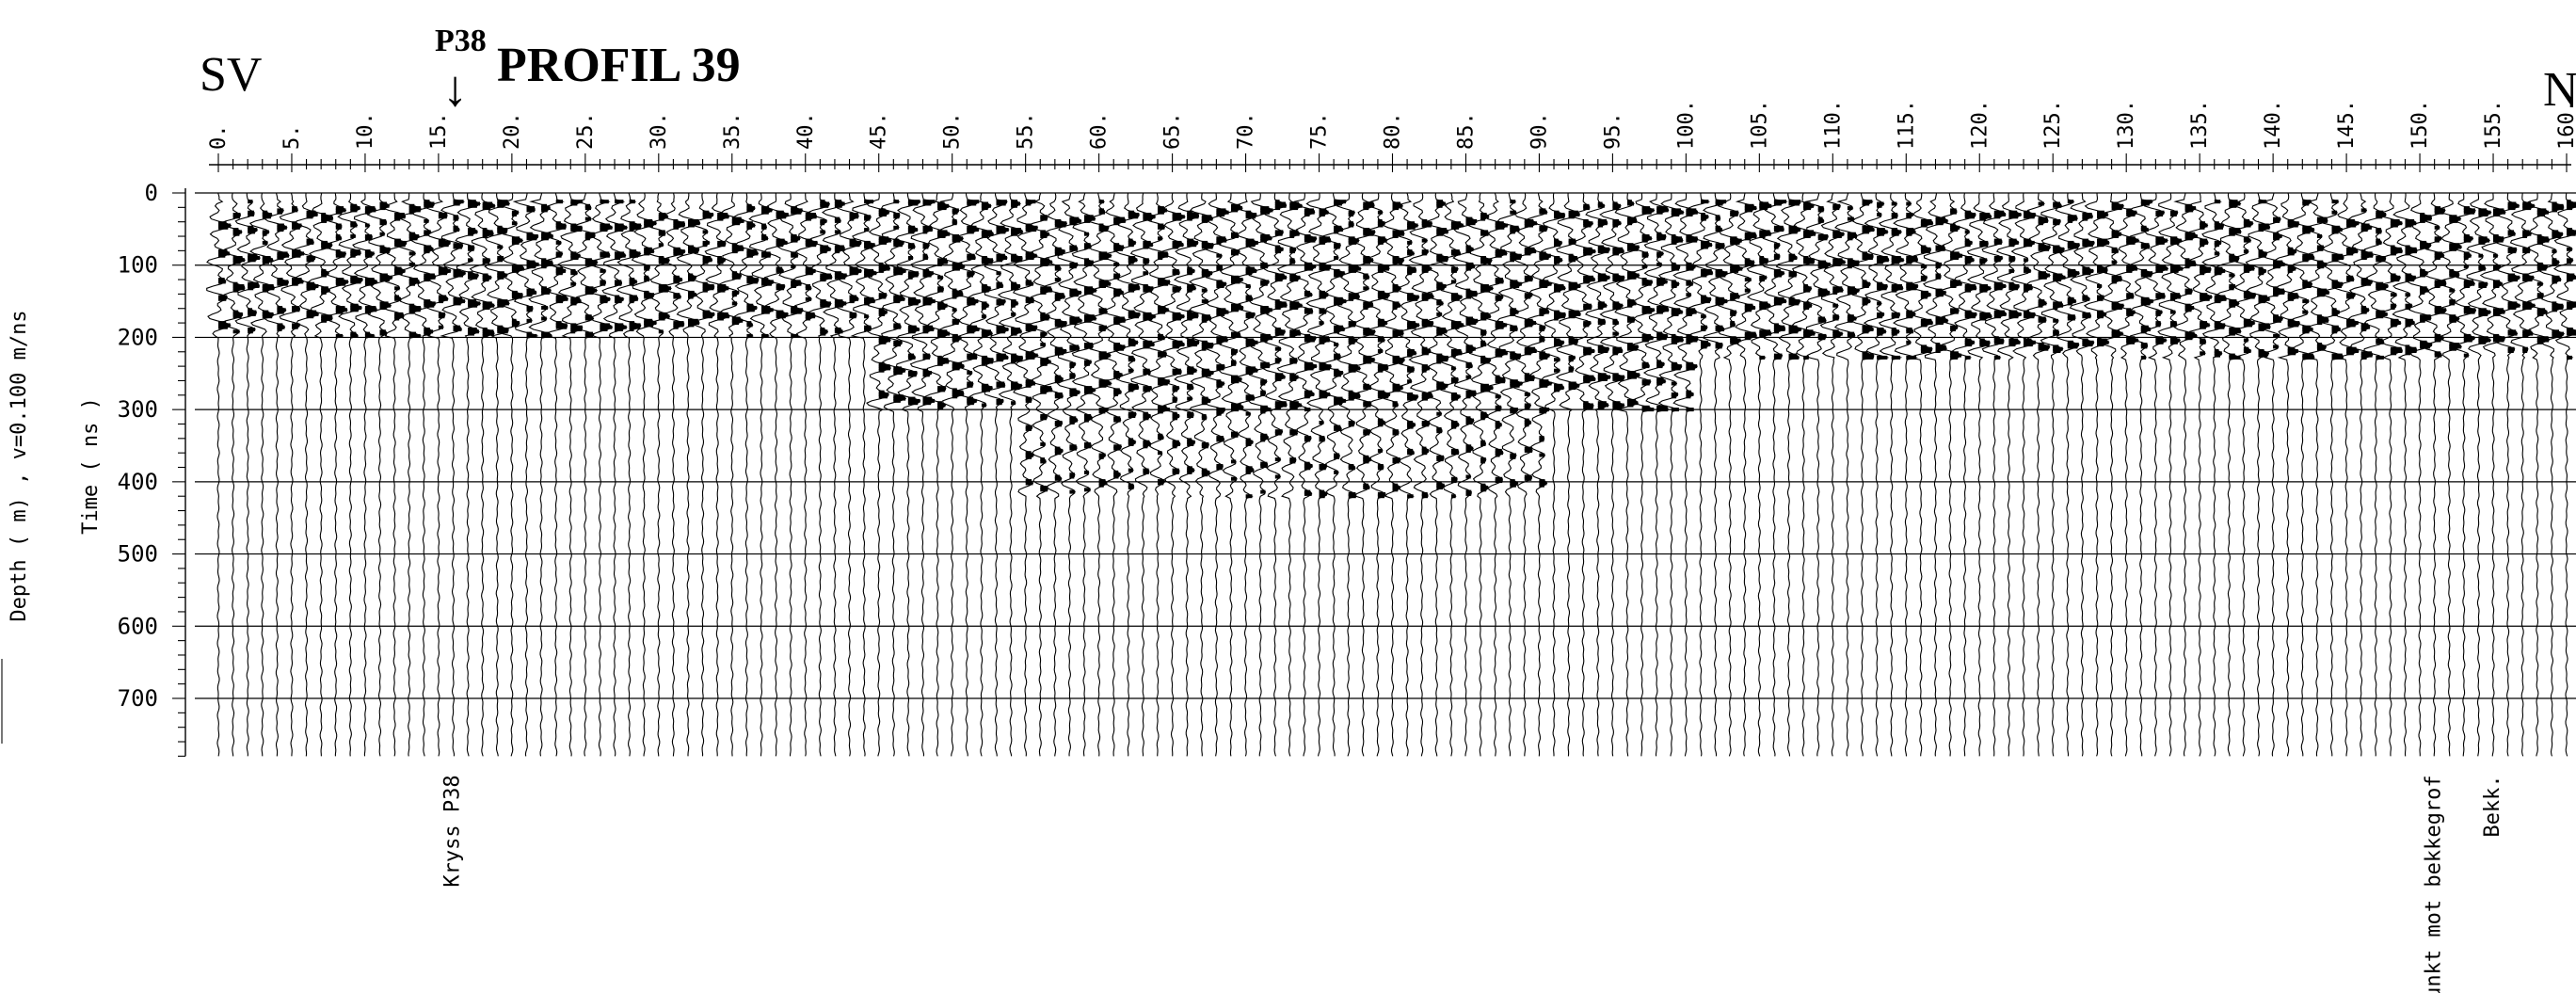  Describe the element at coordinates (151, 193) in the screenshot. I see `y-tick-label: 0` at that location.